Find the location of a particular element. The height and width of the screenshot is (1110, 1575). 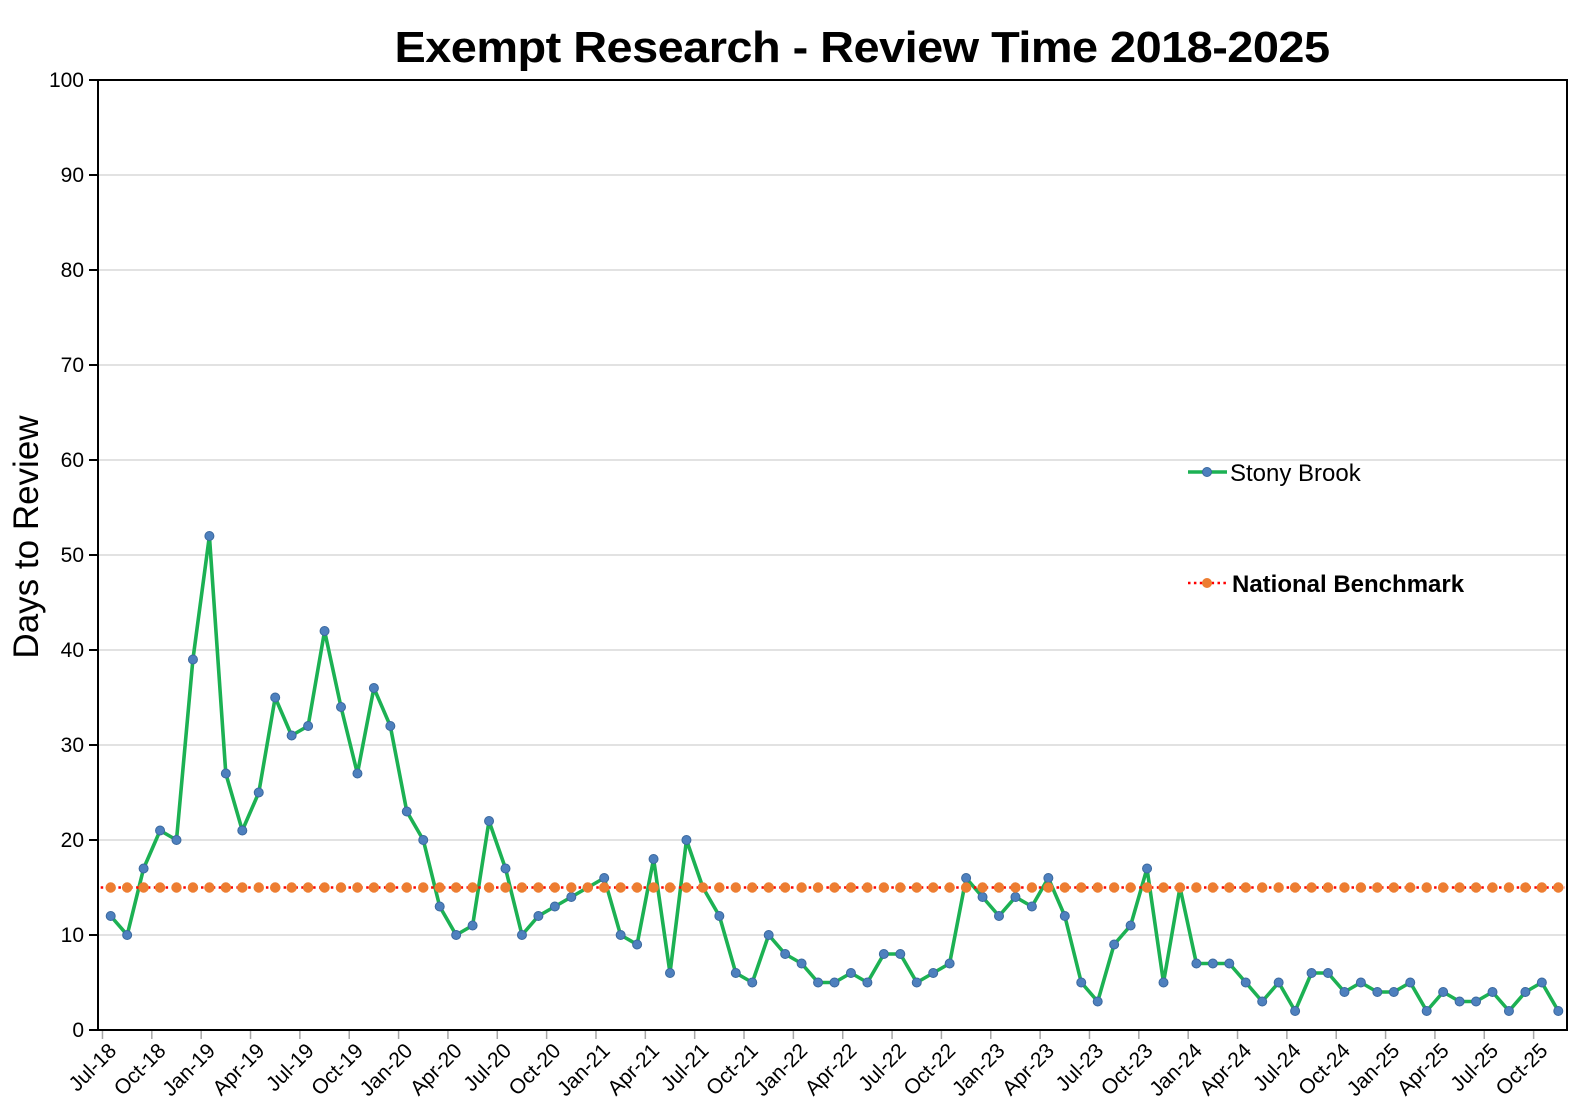

x-tick-label: Apr-25 is located at coordinates (1423, 1069).